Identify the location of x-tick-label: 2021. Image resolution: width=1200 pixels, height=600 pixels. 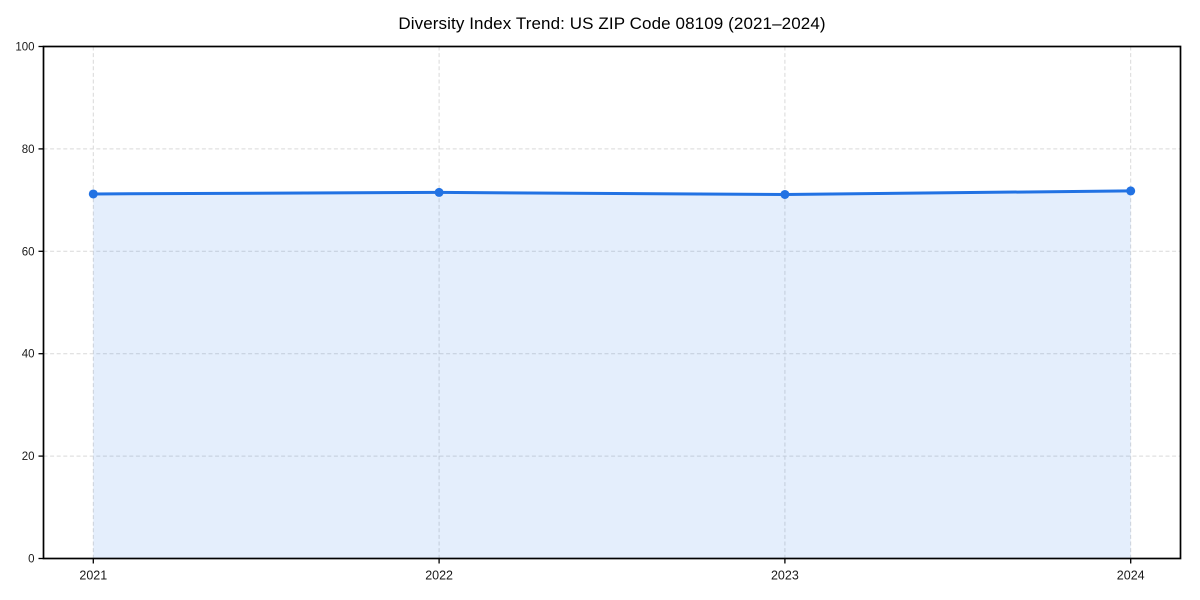
(93, 576).